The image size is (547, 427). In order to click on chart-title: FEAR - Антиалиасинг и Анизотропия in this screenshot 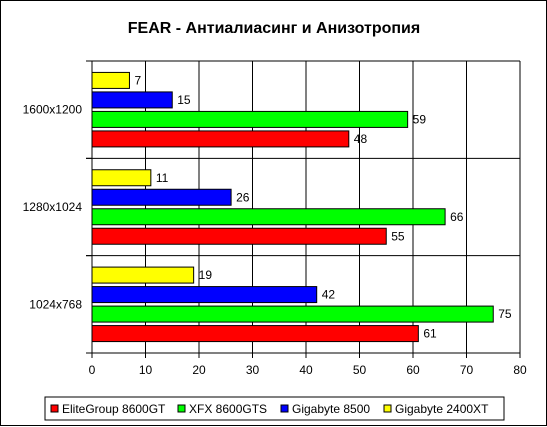, I will do `click(274, 28)`.